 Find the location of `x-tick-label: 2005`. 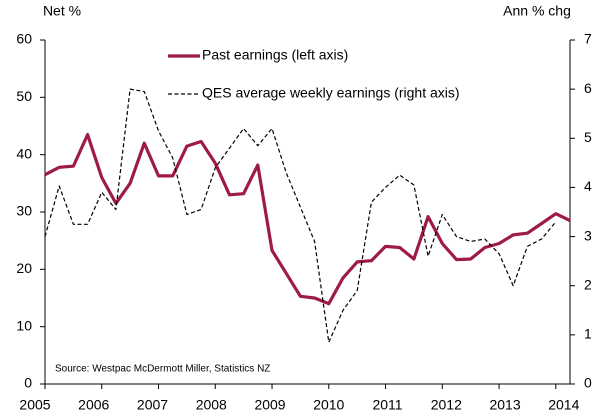

x-tick-label: 2005 is located at coordinates (34, 405).